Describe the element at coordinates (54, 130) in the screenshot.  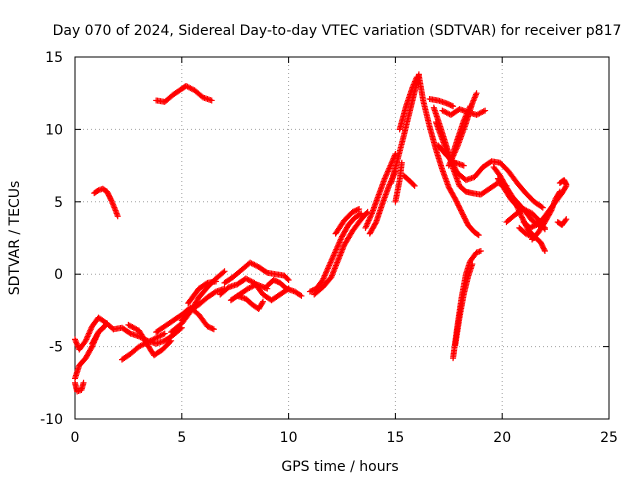
I see `y-tick-label: 10` at that location.